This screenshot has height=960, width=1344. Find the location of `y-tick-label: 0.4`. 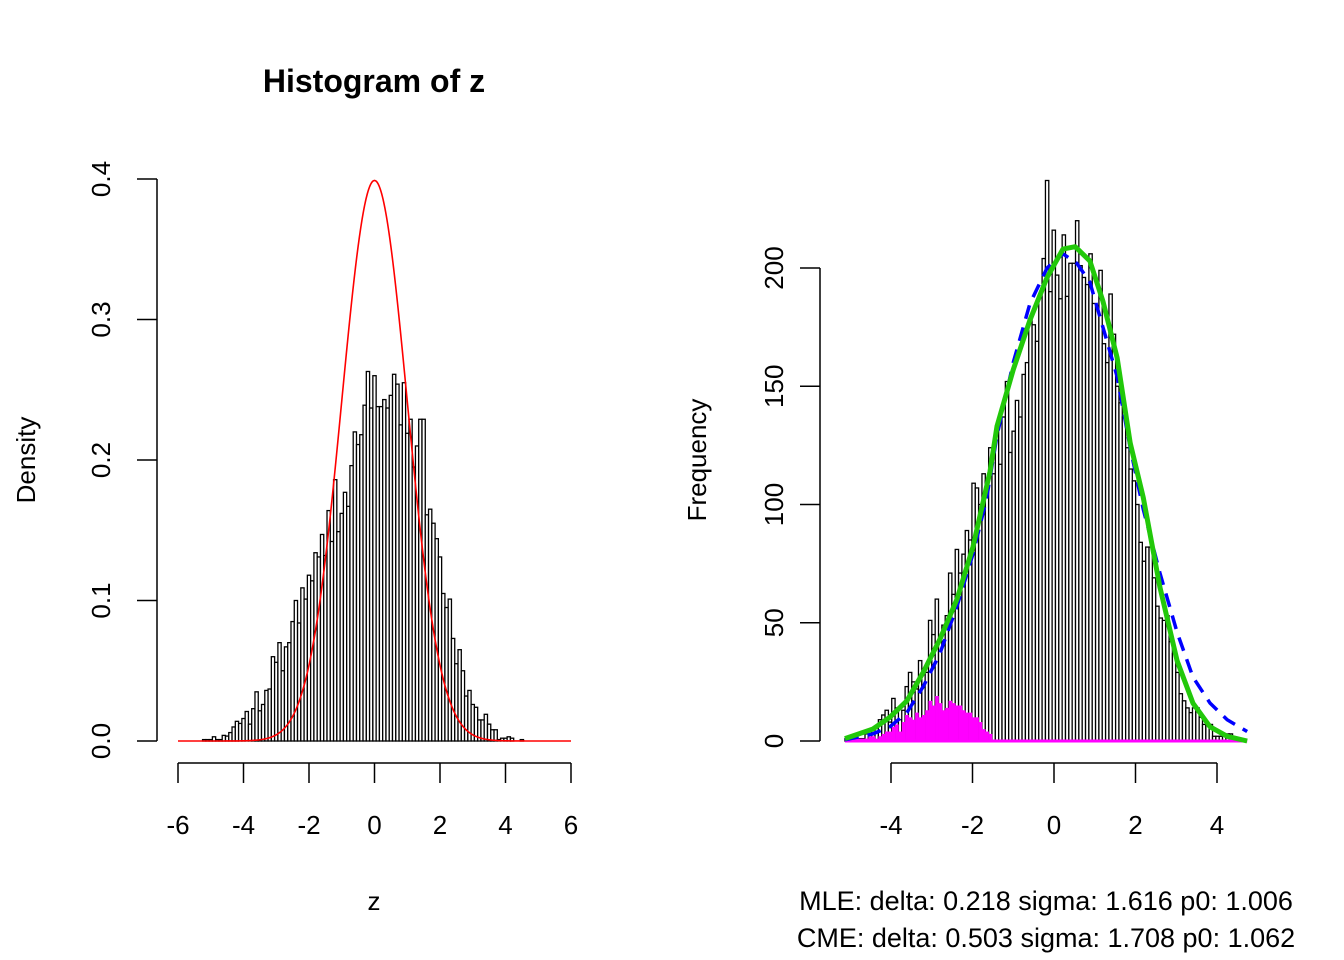

y-tick-label: 0.4 is located at coordinates (101, 179).